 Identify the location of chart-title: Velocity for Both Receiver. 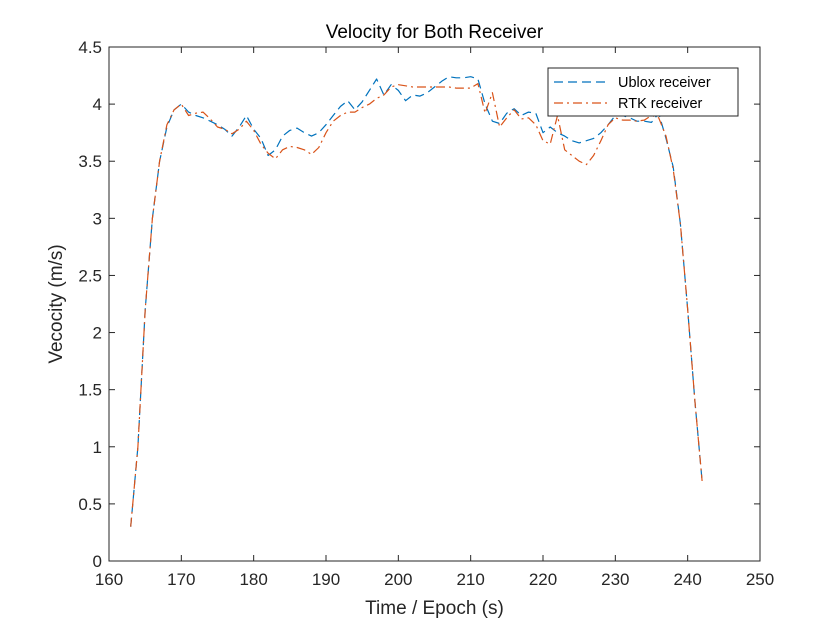
(435, 32).